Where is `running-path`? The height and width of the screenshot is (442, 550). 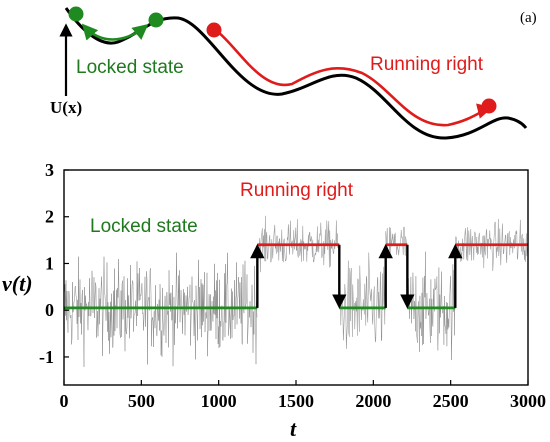
running-path is located at coordinates (355, 78).